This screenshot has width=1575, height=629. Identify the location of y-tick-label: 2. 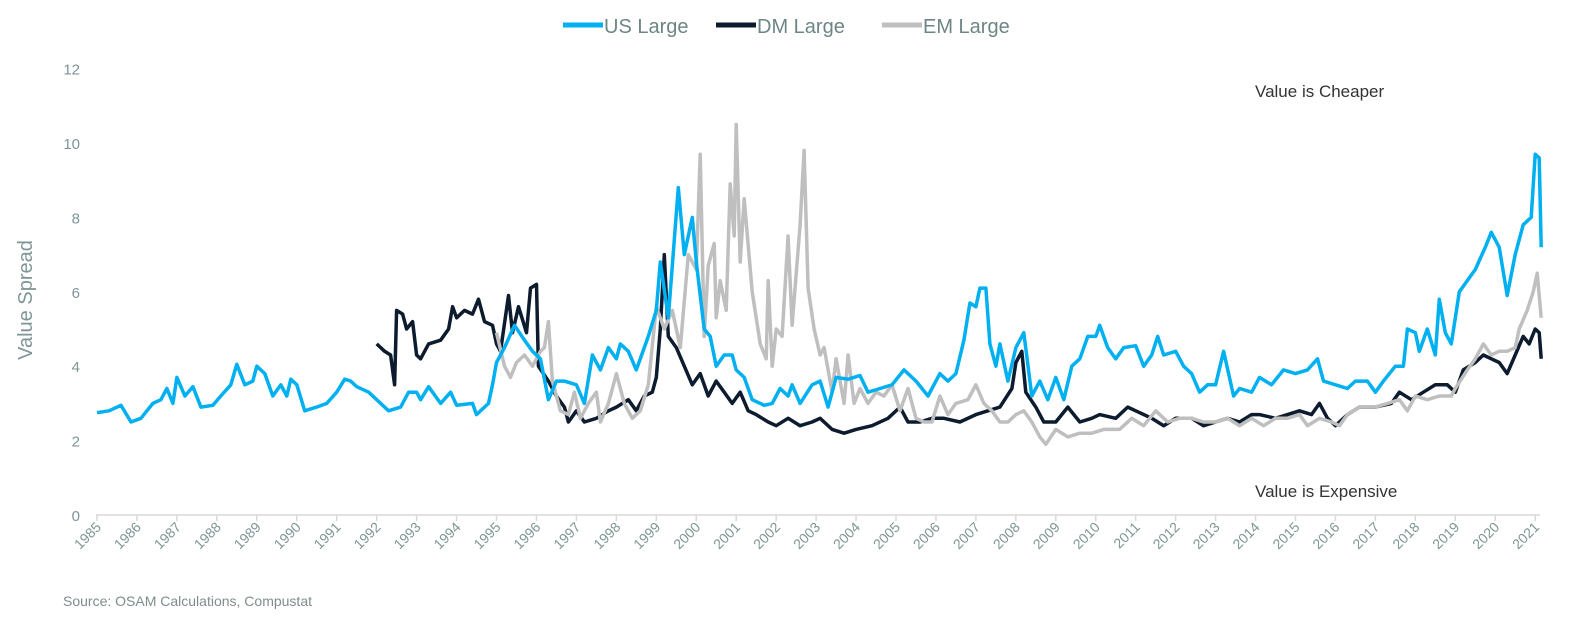
(76, 442).